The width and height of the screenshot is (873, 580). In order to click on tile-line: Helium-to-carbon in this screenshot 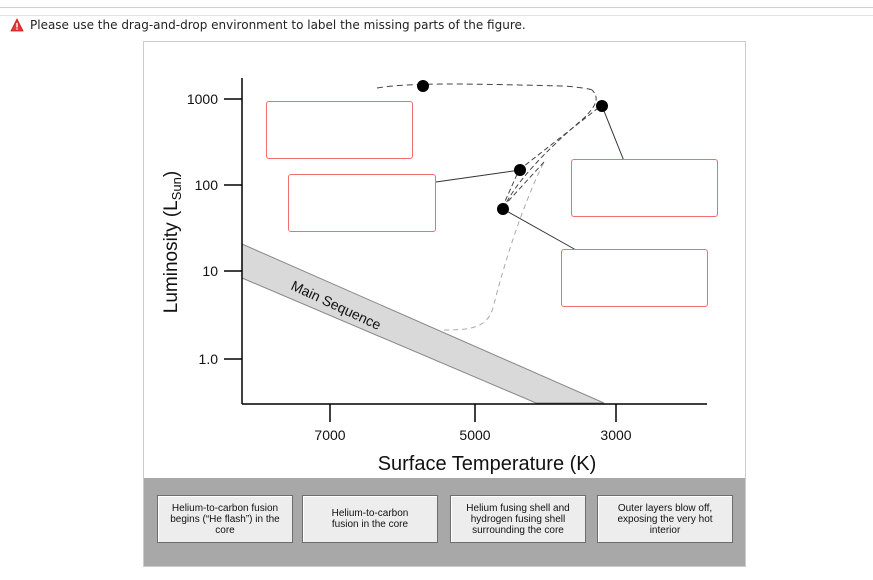, I will do `click(370, 513)`.